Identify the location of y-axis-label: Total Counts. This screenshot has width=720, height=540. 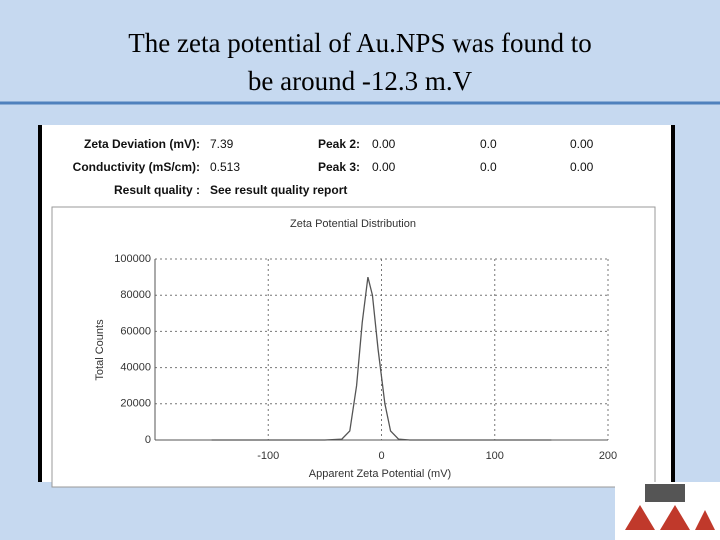
(100, 350).